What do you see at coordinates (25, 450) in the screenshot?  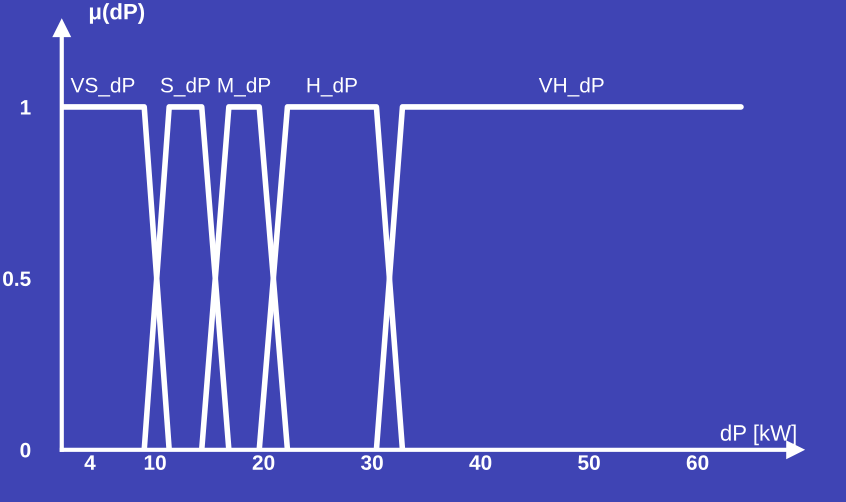 I see `y-tick-label: 0` at bounding box center [25, 450].